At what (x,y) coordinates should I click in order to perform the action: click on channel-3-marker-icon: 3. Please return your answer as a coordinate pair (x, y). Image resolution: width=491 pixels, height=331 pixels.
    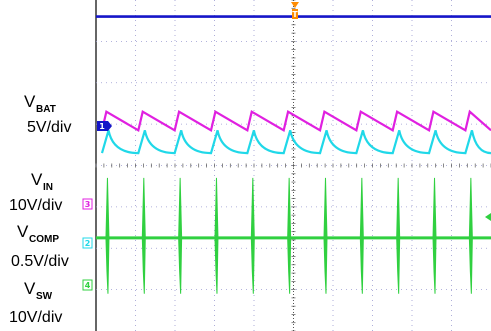
    Looking at the image, I should click on (87, 204).